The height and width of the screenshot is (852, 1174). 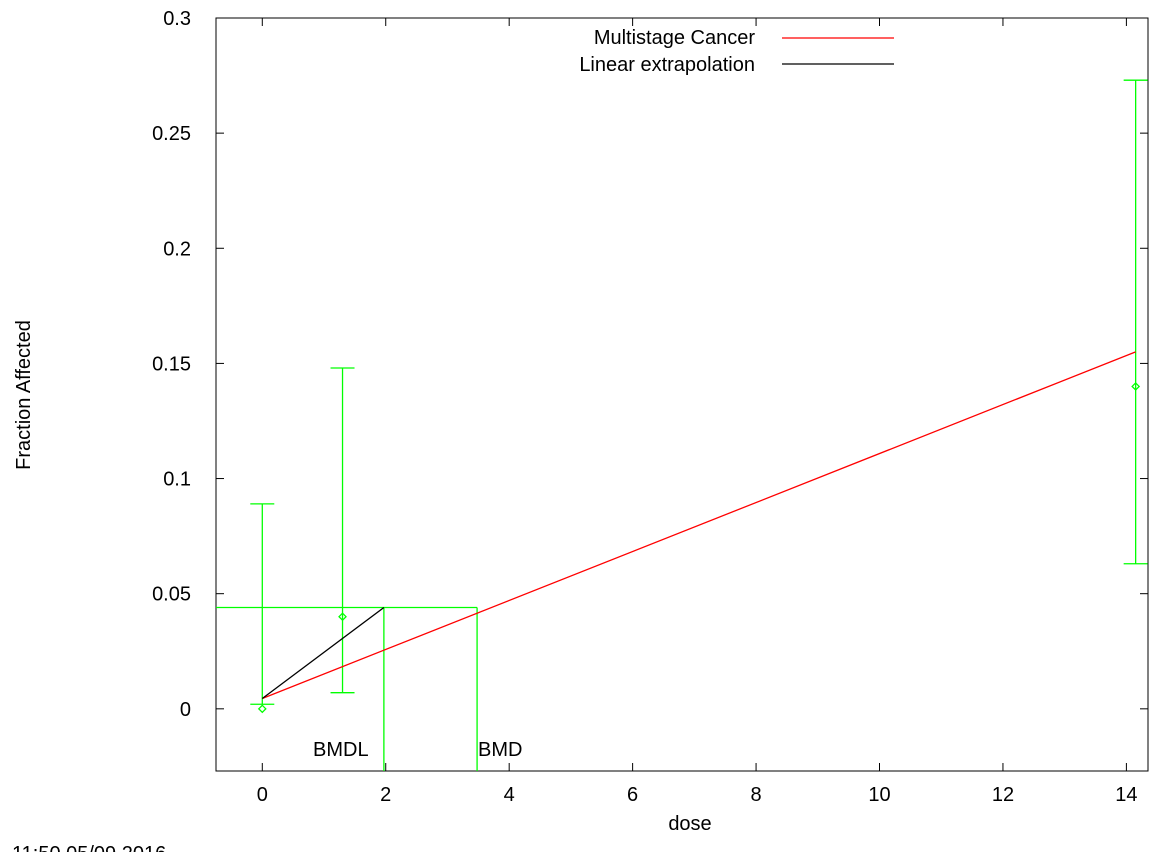 I want to click on linear-extrapolation-line, so click(x=323, y=652).